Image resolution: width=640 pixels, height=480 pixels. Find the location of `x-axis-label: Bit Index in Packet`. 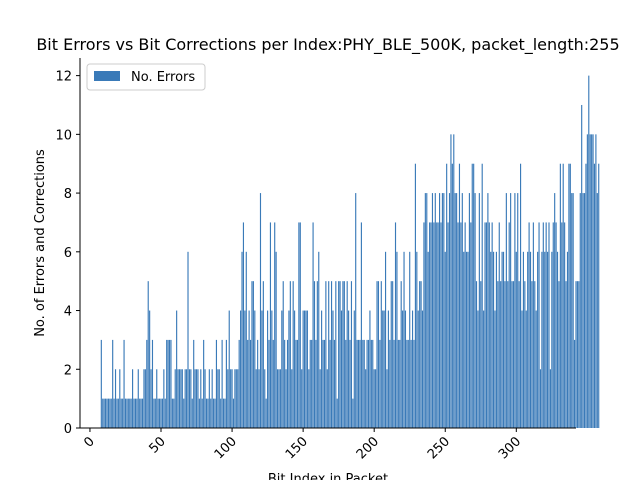

x-axis-label: Bit Index in Packet is located at coordinates (328, 476).